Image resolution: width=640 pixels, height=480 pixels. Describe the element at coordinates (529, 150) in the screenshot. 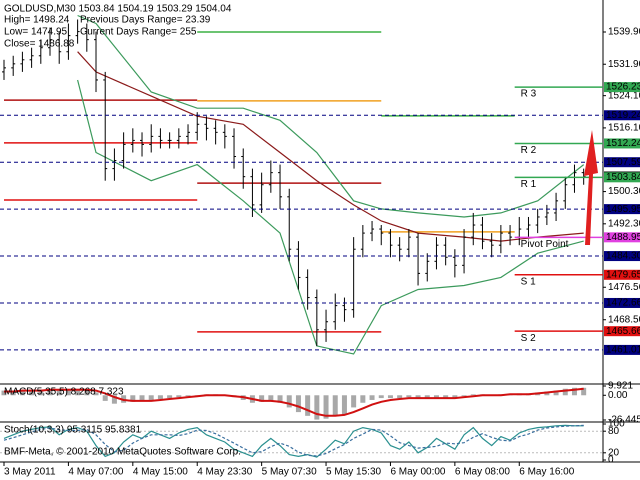

I see `pivot-label: R 2` at that location.